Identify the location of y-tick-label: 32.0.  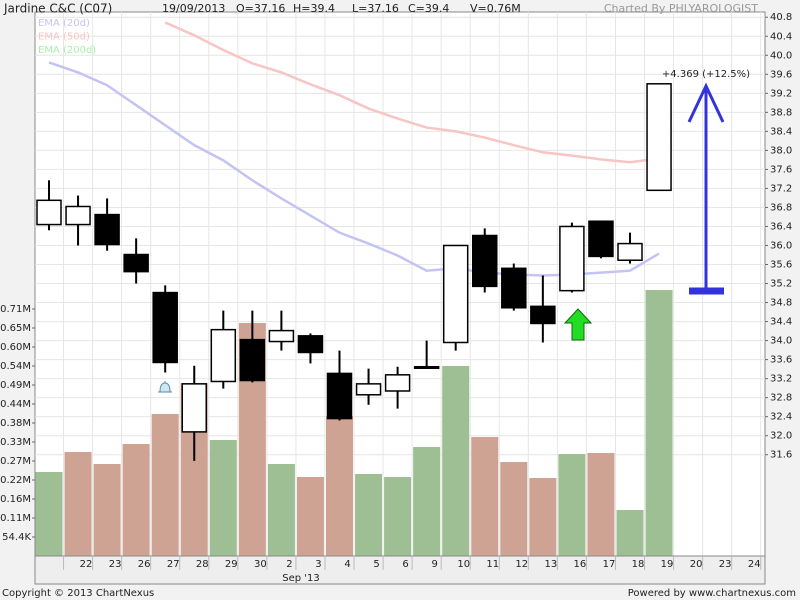
(781, 436).